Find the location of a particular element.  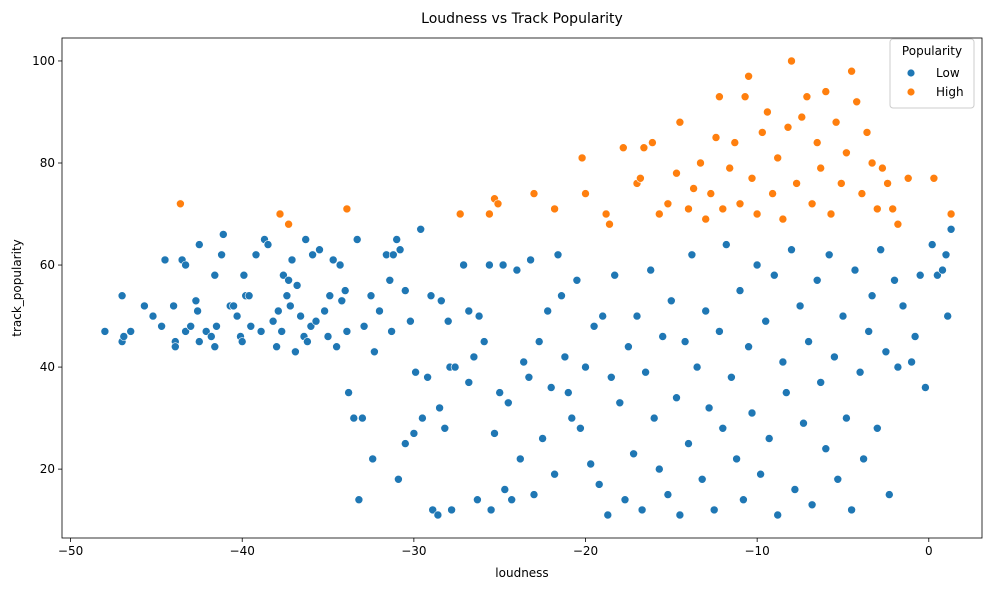

legend-label-low: Low is located at coordinates (948, 73).